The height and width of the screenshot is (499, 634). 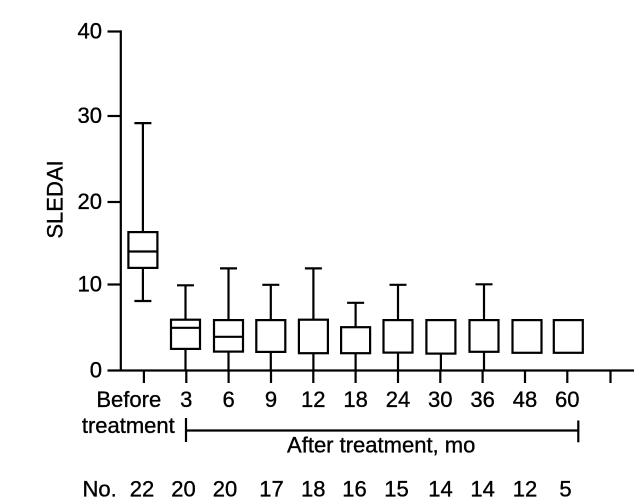 What do you see at coordinates (354, 488) in the screenshot?
I see `svg-text: 16` at bounding box center [354, 488].